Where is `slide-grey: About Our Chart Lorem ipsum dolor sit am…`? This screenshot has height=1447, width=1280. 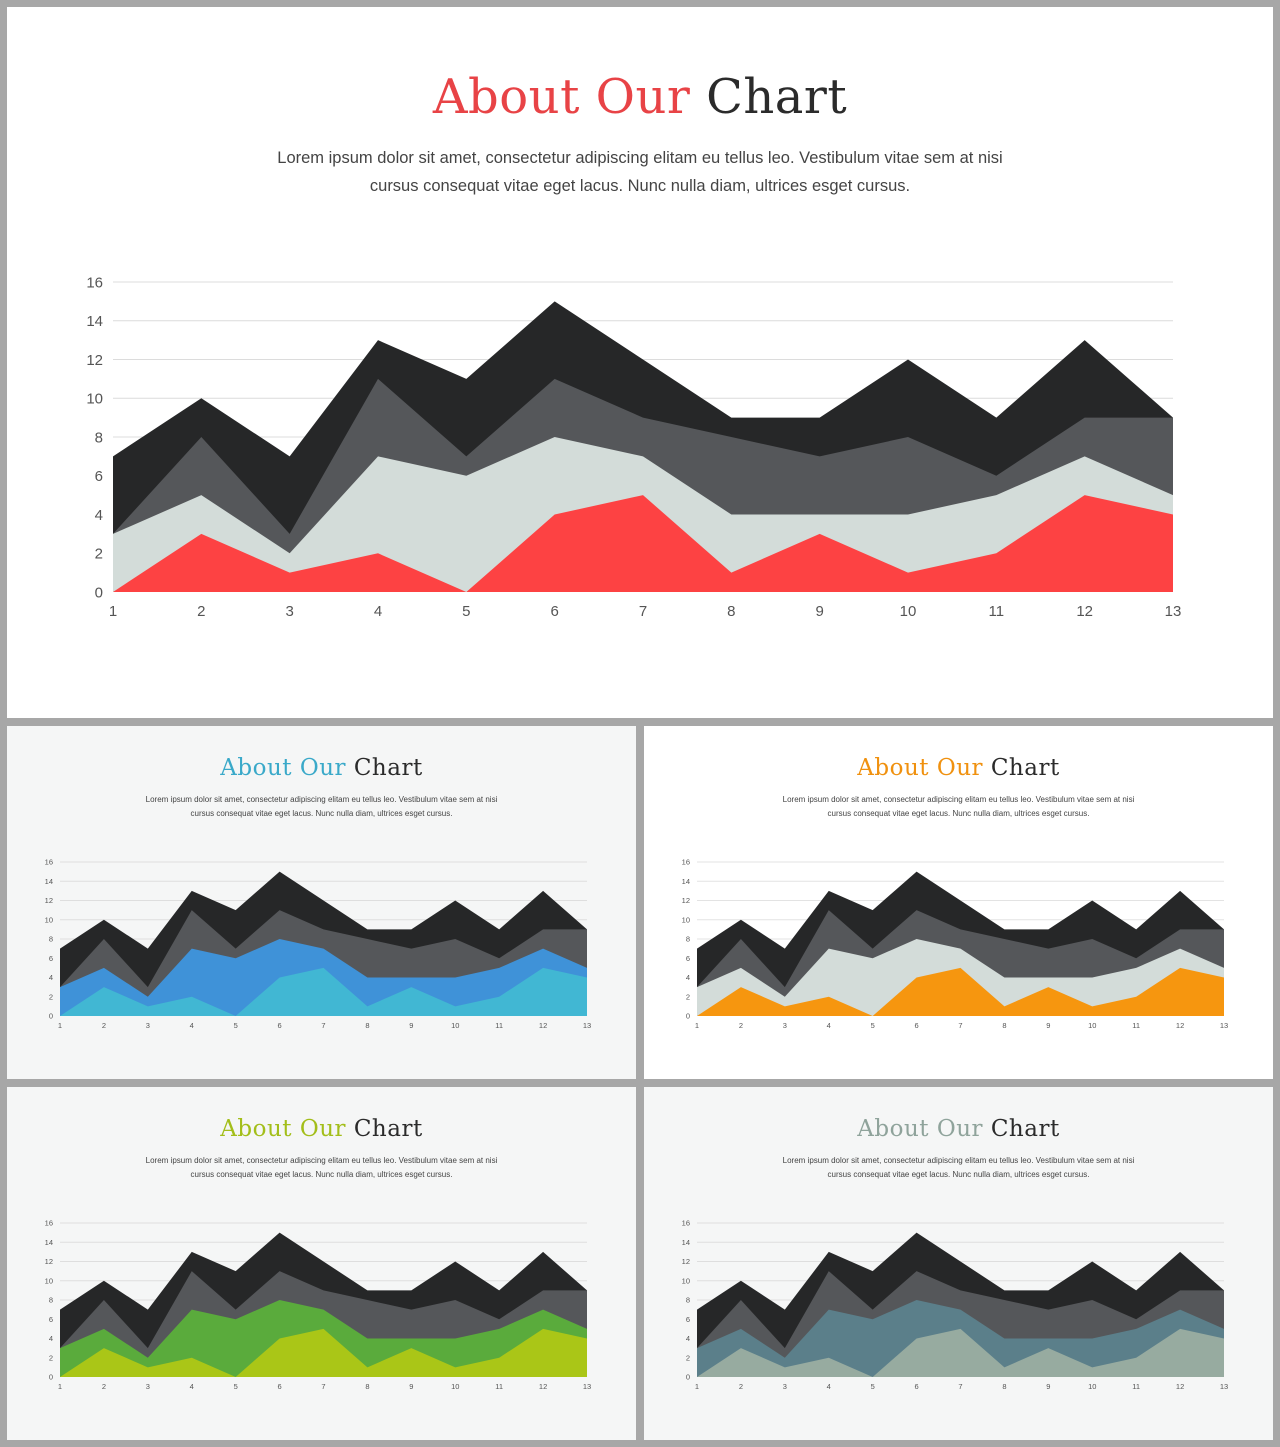
slide-grey: About Our Chart Lorem ipsum dolor sit am… is located at coordinates (958, 1263).